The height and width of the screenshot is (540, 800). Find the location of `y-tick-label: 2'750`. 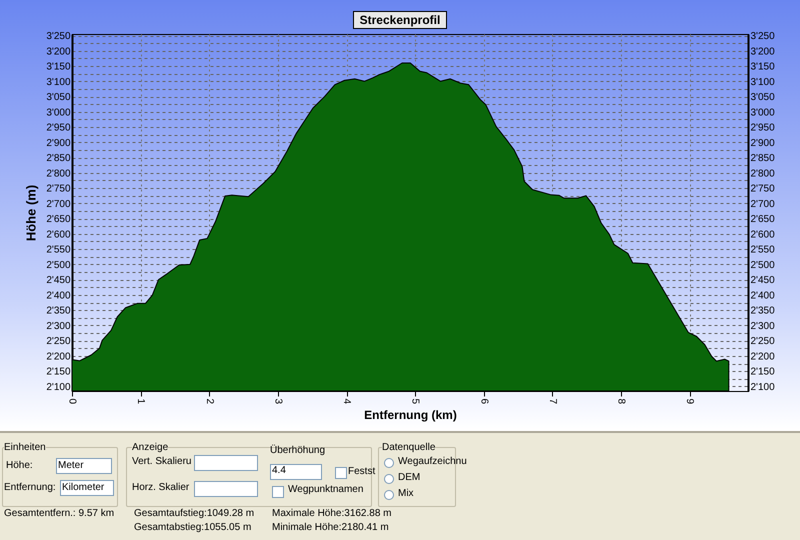

y-tick-label: 2'750 is located at coordinates (58, 189).